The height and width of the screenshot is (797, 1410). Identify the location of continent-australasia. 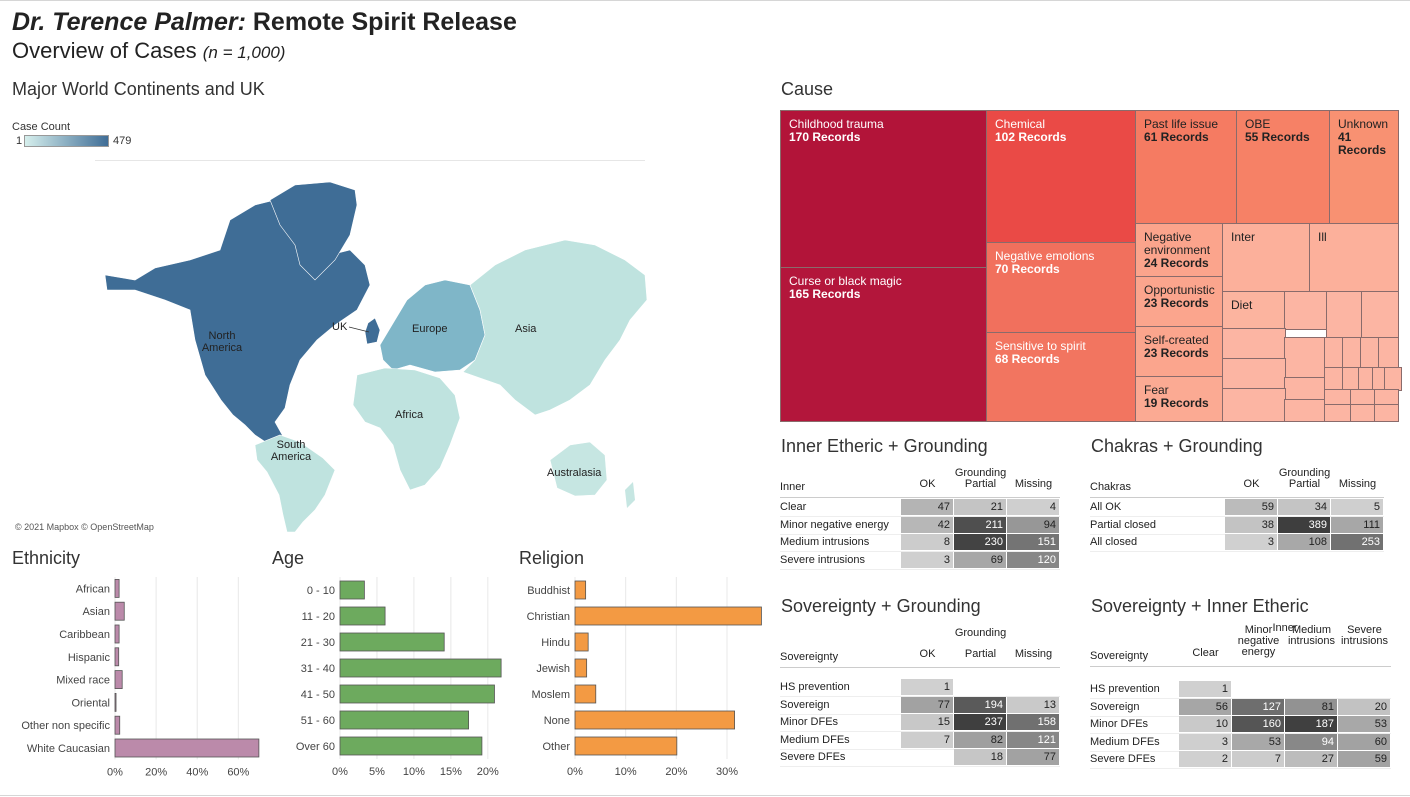
(578, 469).